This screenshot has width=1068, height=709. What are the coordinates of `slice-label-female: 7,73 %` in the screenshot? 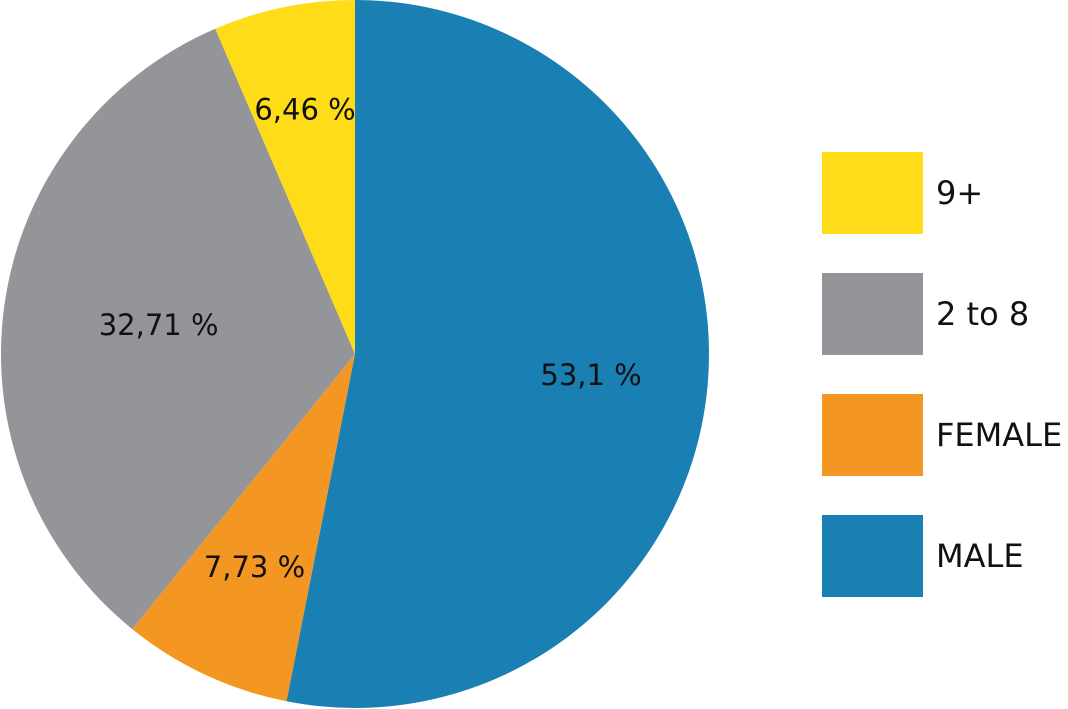 It's located at (254, 567).